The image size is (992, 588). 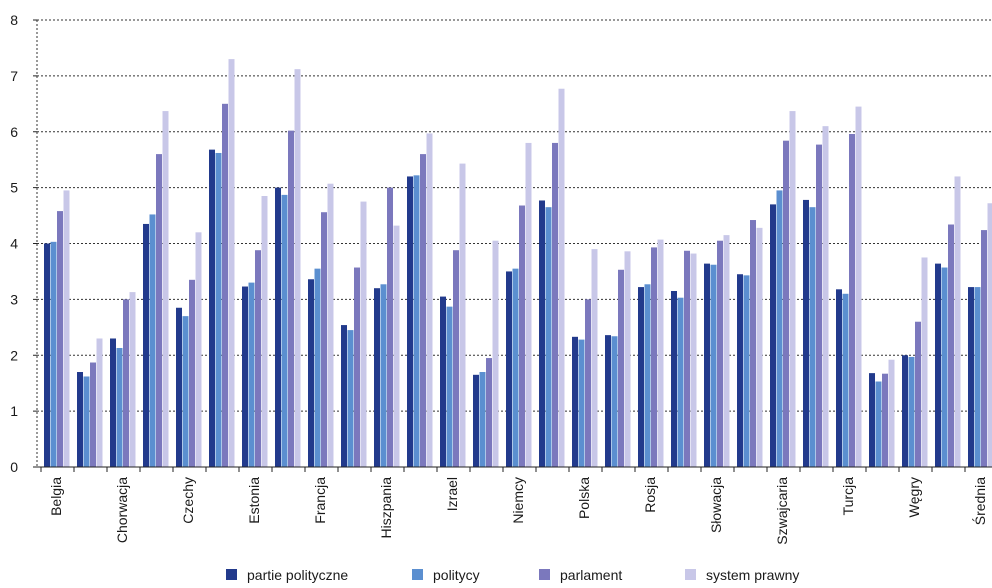 I want to click on category-label: Słowacja, so click(x=716, y=505).